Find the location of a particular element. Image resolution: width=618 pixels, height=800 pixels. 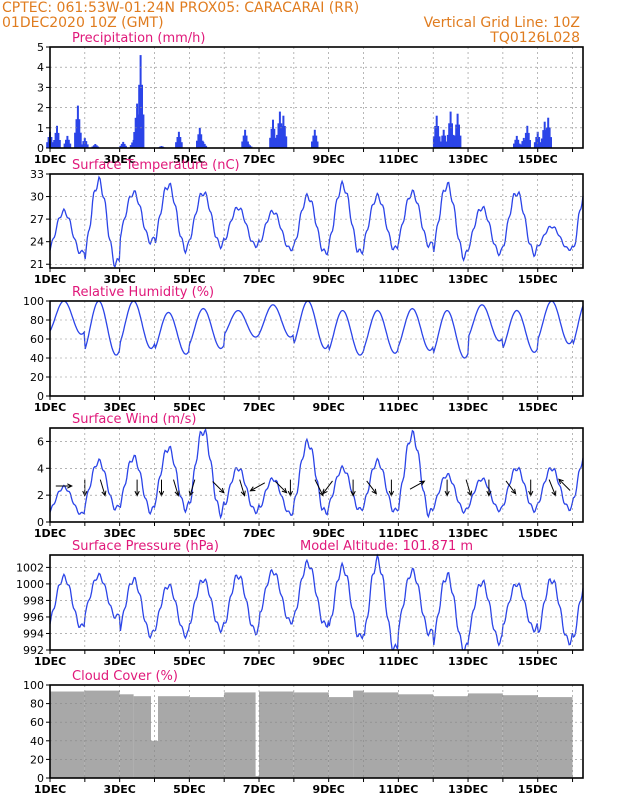

panel-6-xtick-label-7: 13DEC is located at coordinates (468, 789).